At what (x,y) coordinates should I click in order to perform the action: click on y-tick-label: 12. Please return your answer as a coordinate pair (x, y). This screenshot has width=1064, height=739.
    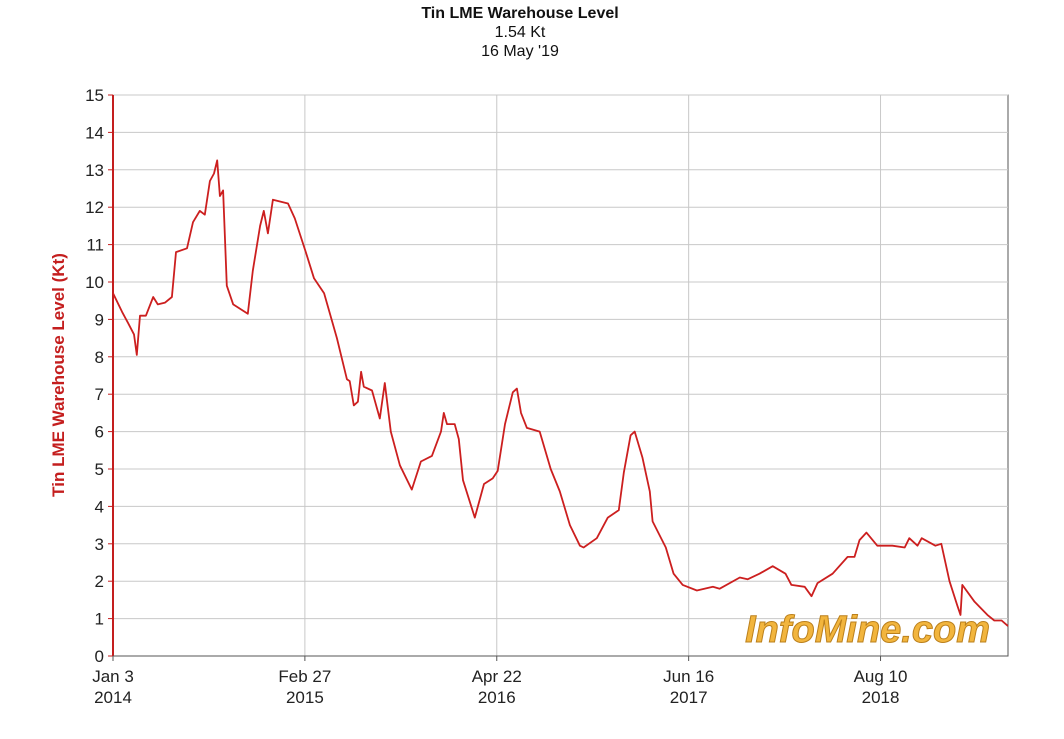
    Looking at the image, I should click on (94, 207).